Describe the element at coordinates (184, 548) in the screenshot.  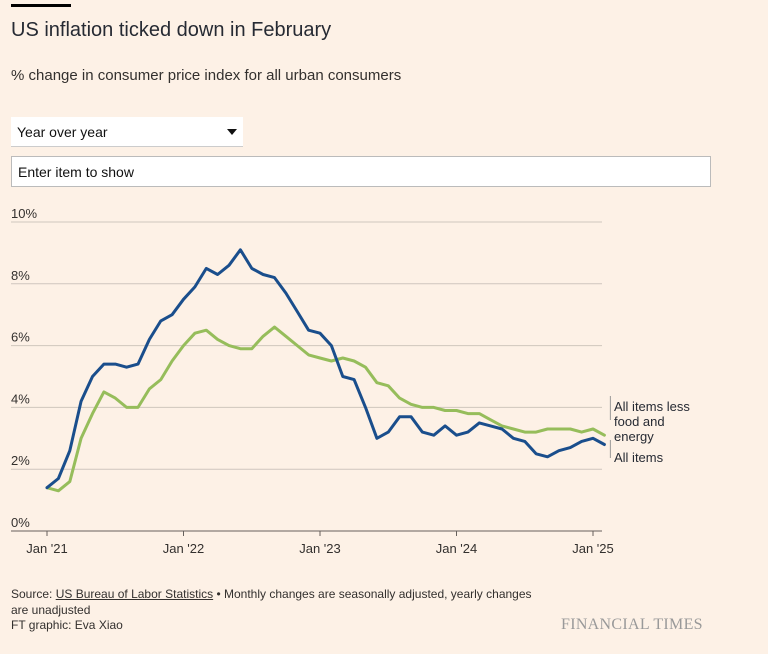
I see `x-tick-label: Jan '22` at that location.